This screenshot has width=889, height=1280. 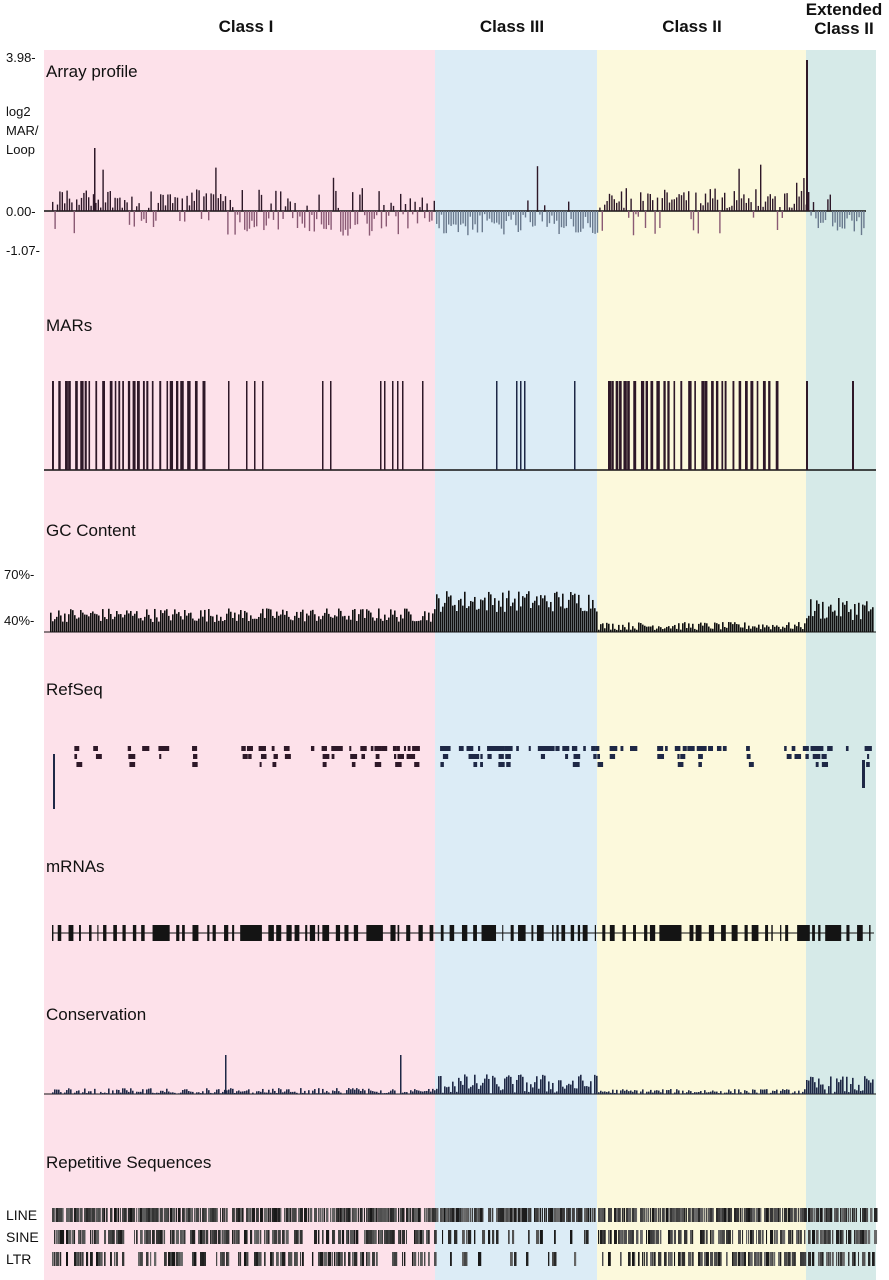 What do you see at coordinates (842, 19) in the screenshot?
I see `region-header-extended-class-ii: Extended Class II` at bounding box center [842, 19].